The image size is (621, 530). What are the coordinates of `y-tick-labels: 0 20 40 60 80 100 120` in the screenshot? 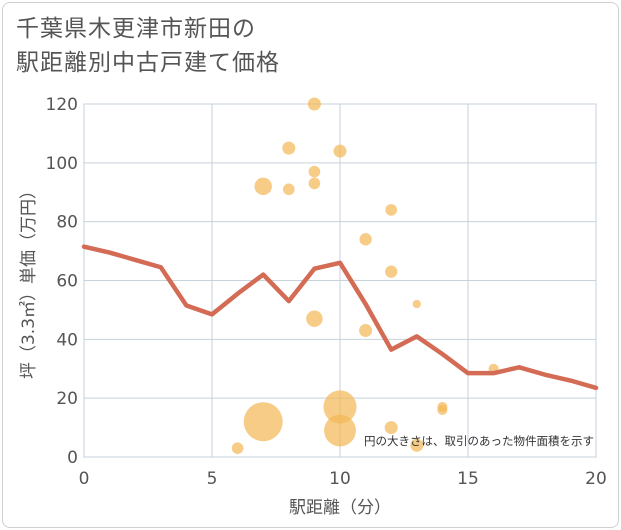 It's located at (62, 281).